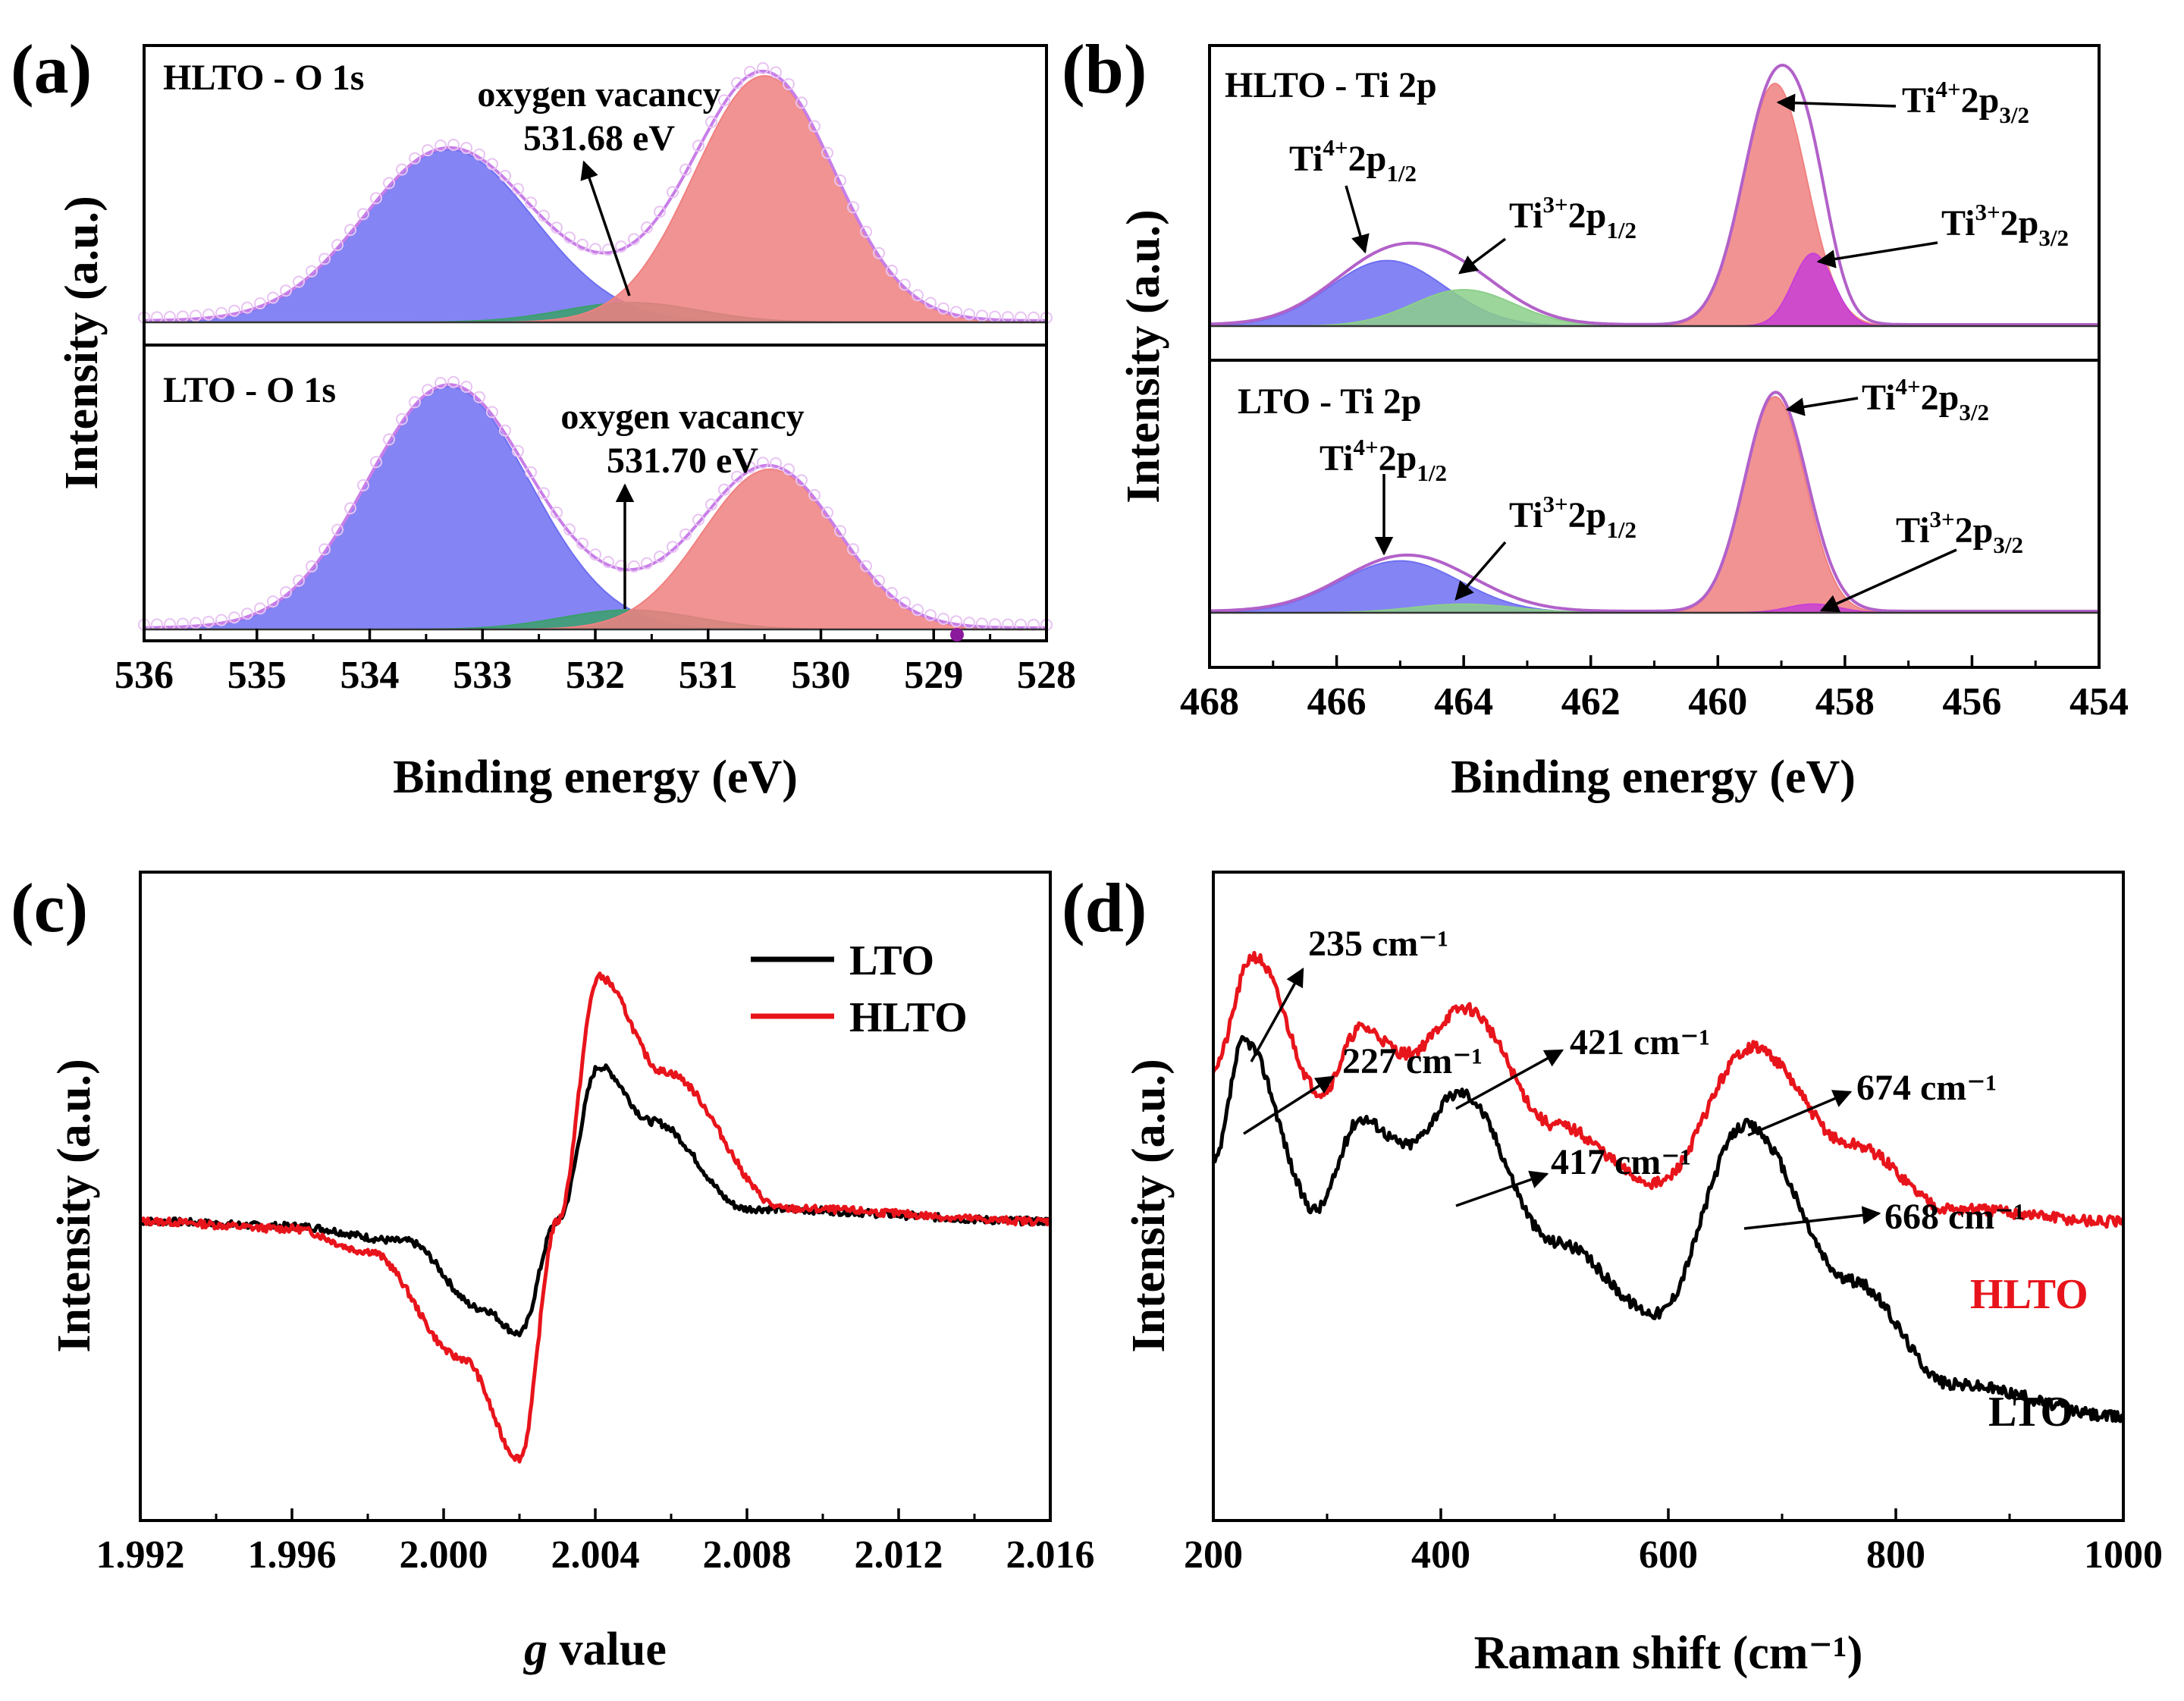 Image resolution: width=2184 pixels, height=1701 pixels. What do you see at coordinates (1965, 102) in the screenshot?
I see `svg-text: Ti4+2p3/2` at bounding box center [1965, 102].